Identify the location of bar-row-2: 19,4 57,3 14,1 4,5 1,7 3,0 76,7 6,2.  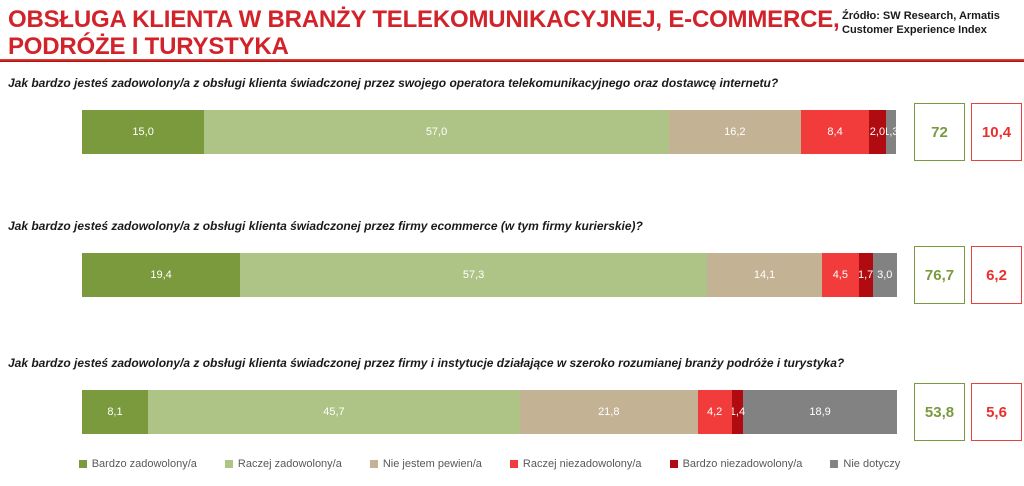
(553, 275).